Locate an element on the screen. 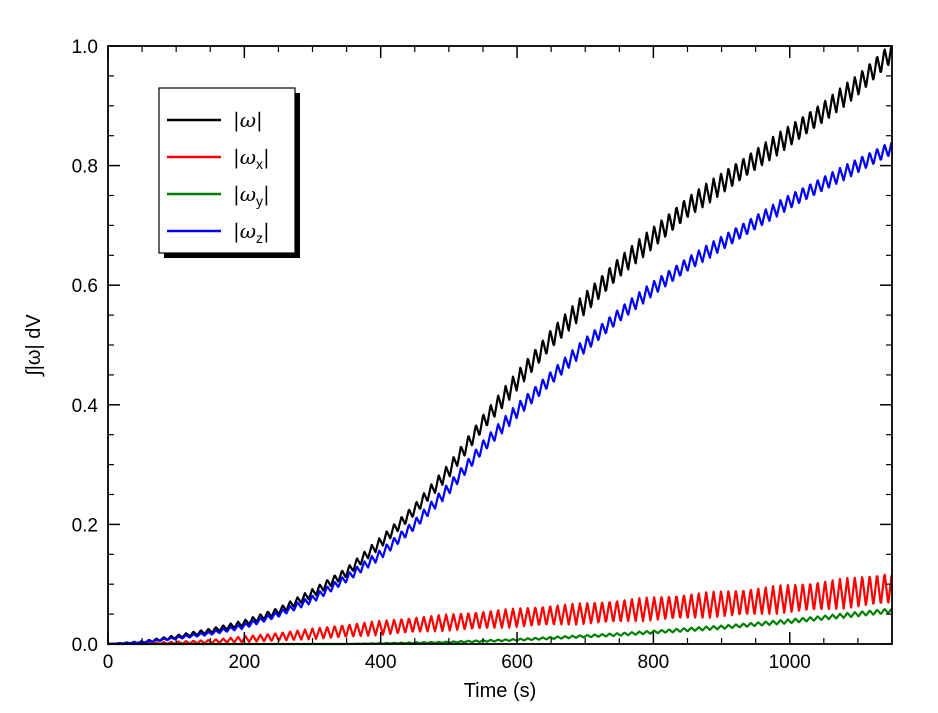 The image size is (938, 713). x-axis-label: Time (s) is located at coordinates (500, 691).